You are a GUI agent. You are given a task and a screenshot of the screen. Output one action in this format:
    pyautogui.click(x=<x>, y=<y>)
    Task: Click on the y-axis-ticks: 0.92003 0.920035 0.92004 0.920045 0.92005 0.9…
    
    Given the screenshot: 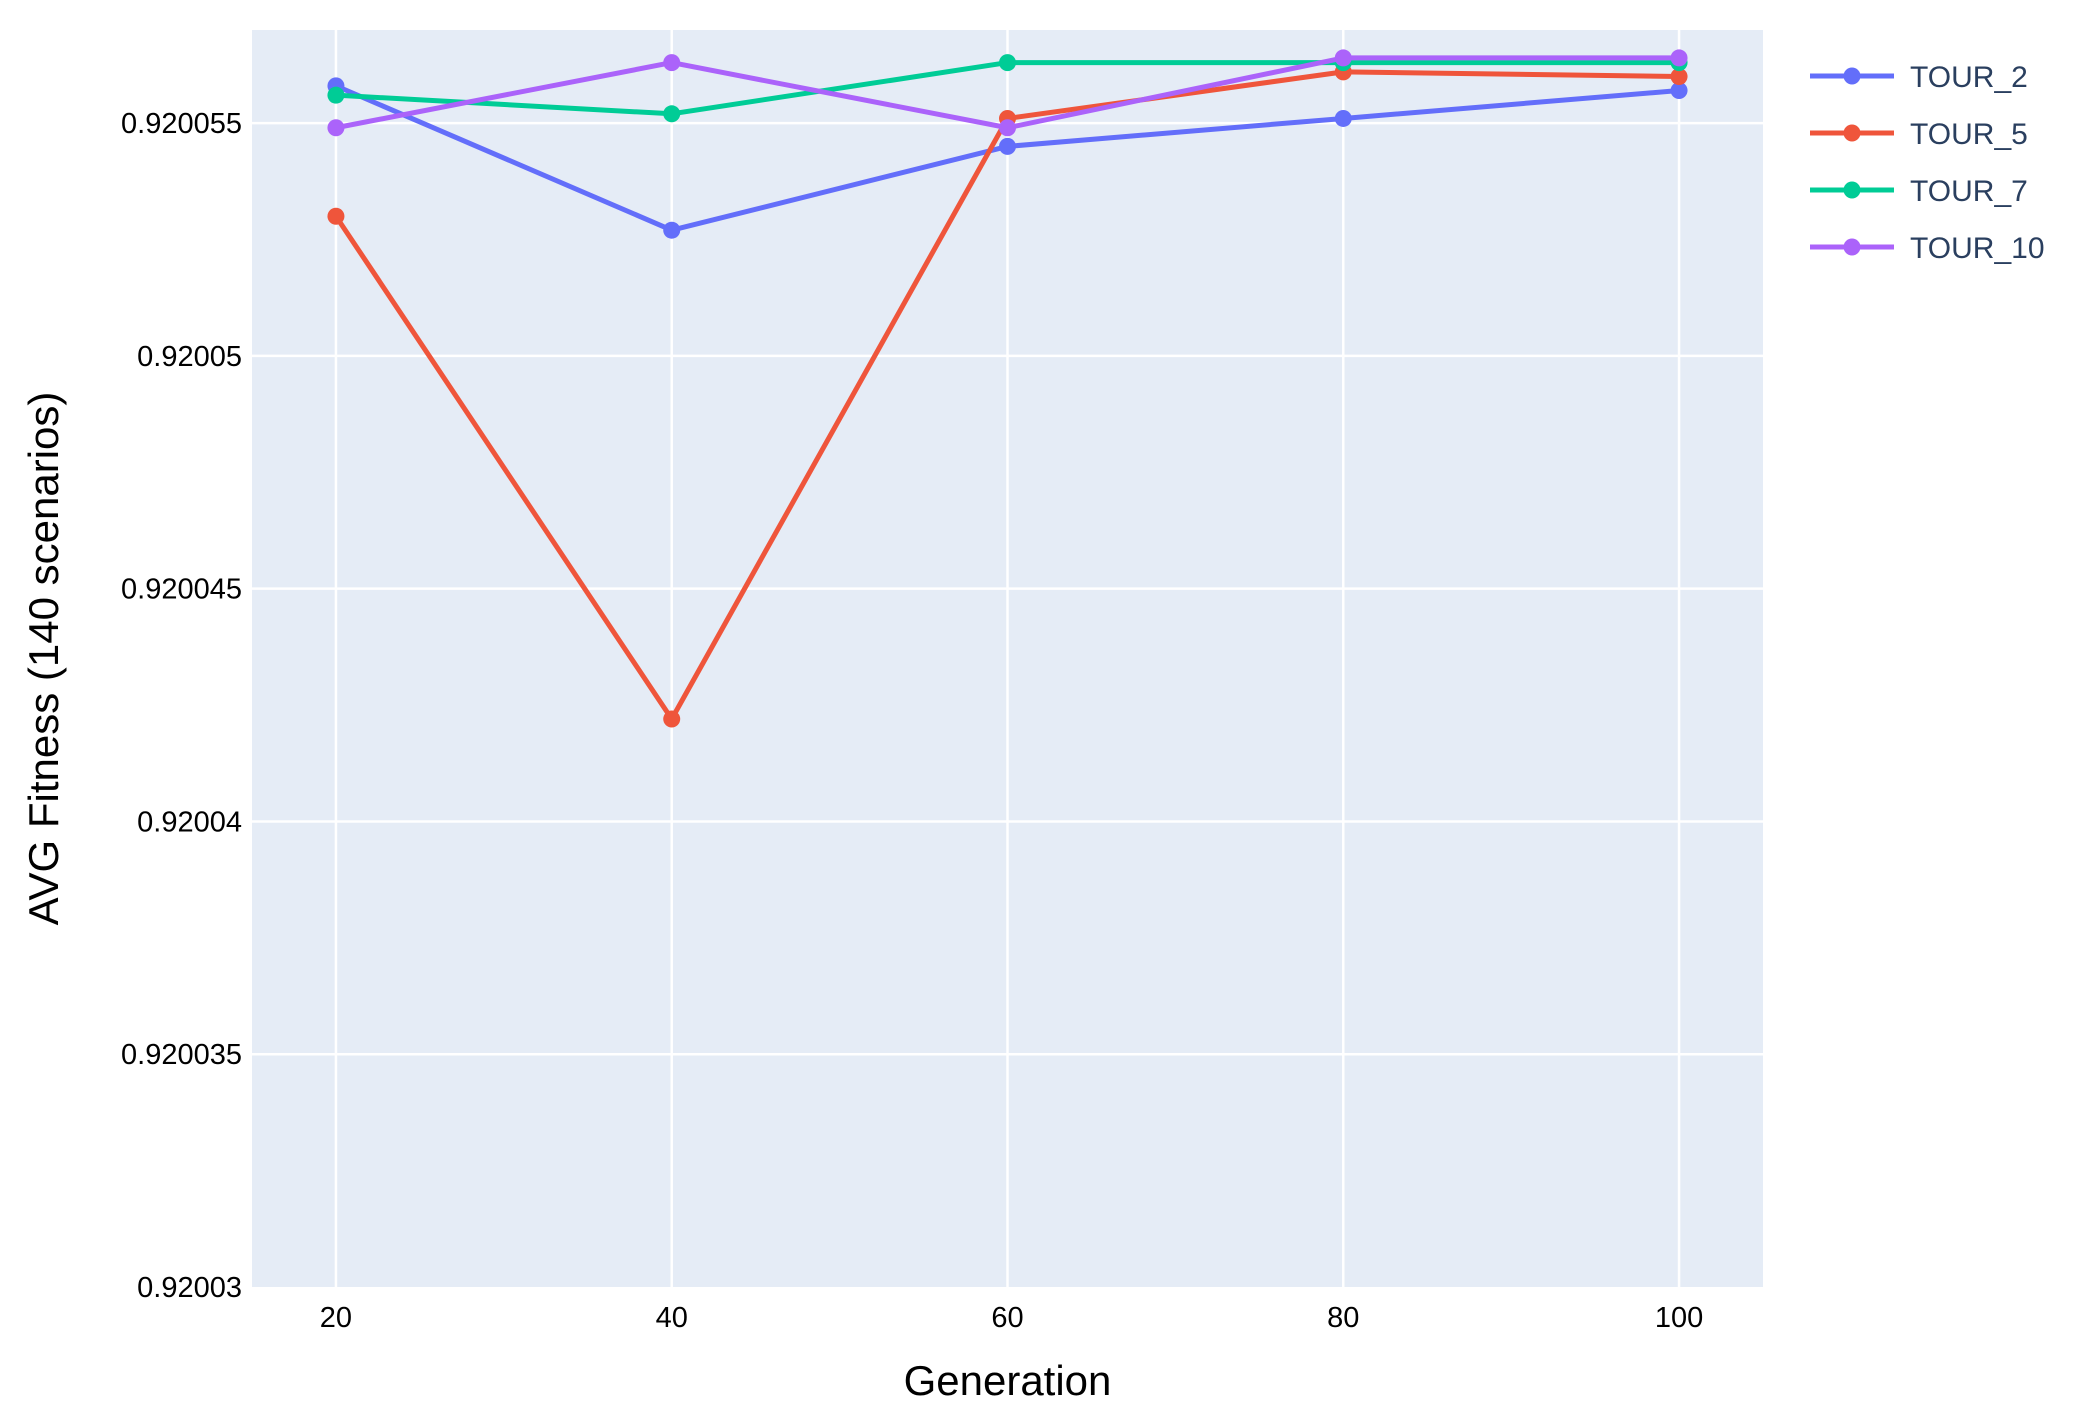 What is the action you would take?
    pyautogui.click(x=181, y=706)
    